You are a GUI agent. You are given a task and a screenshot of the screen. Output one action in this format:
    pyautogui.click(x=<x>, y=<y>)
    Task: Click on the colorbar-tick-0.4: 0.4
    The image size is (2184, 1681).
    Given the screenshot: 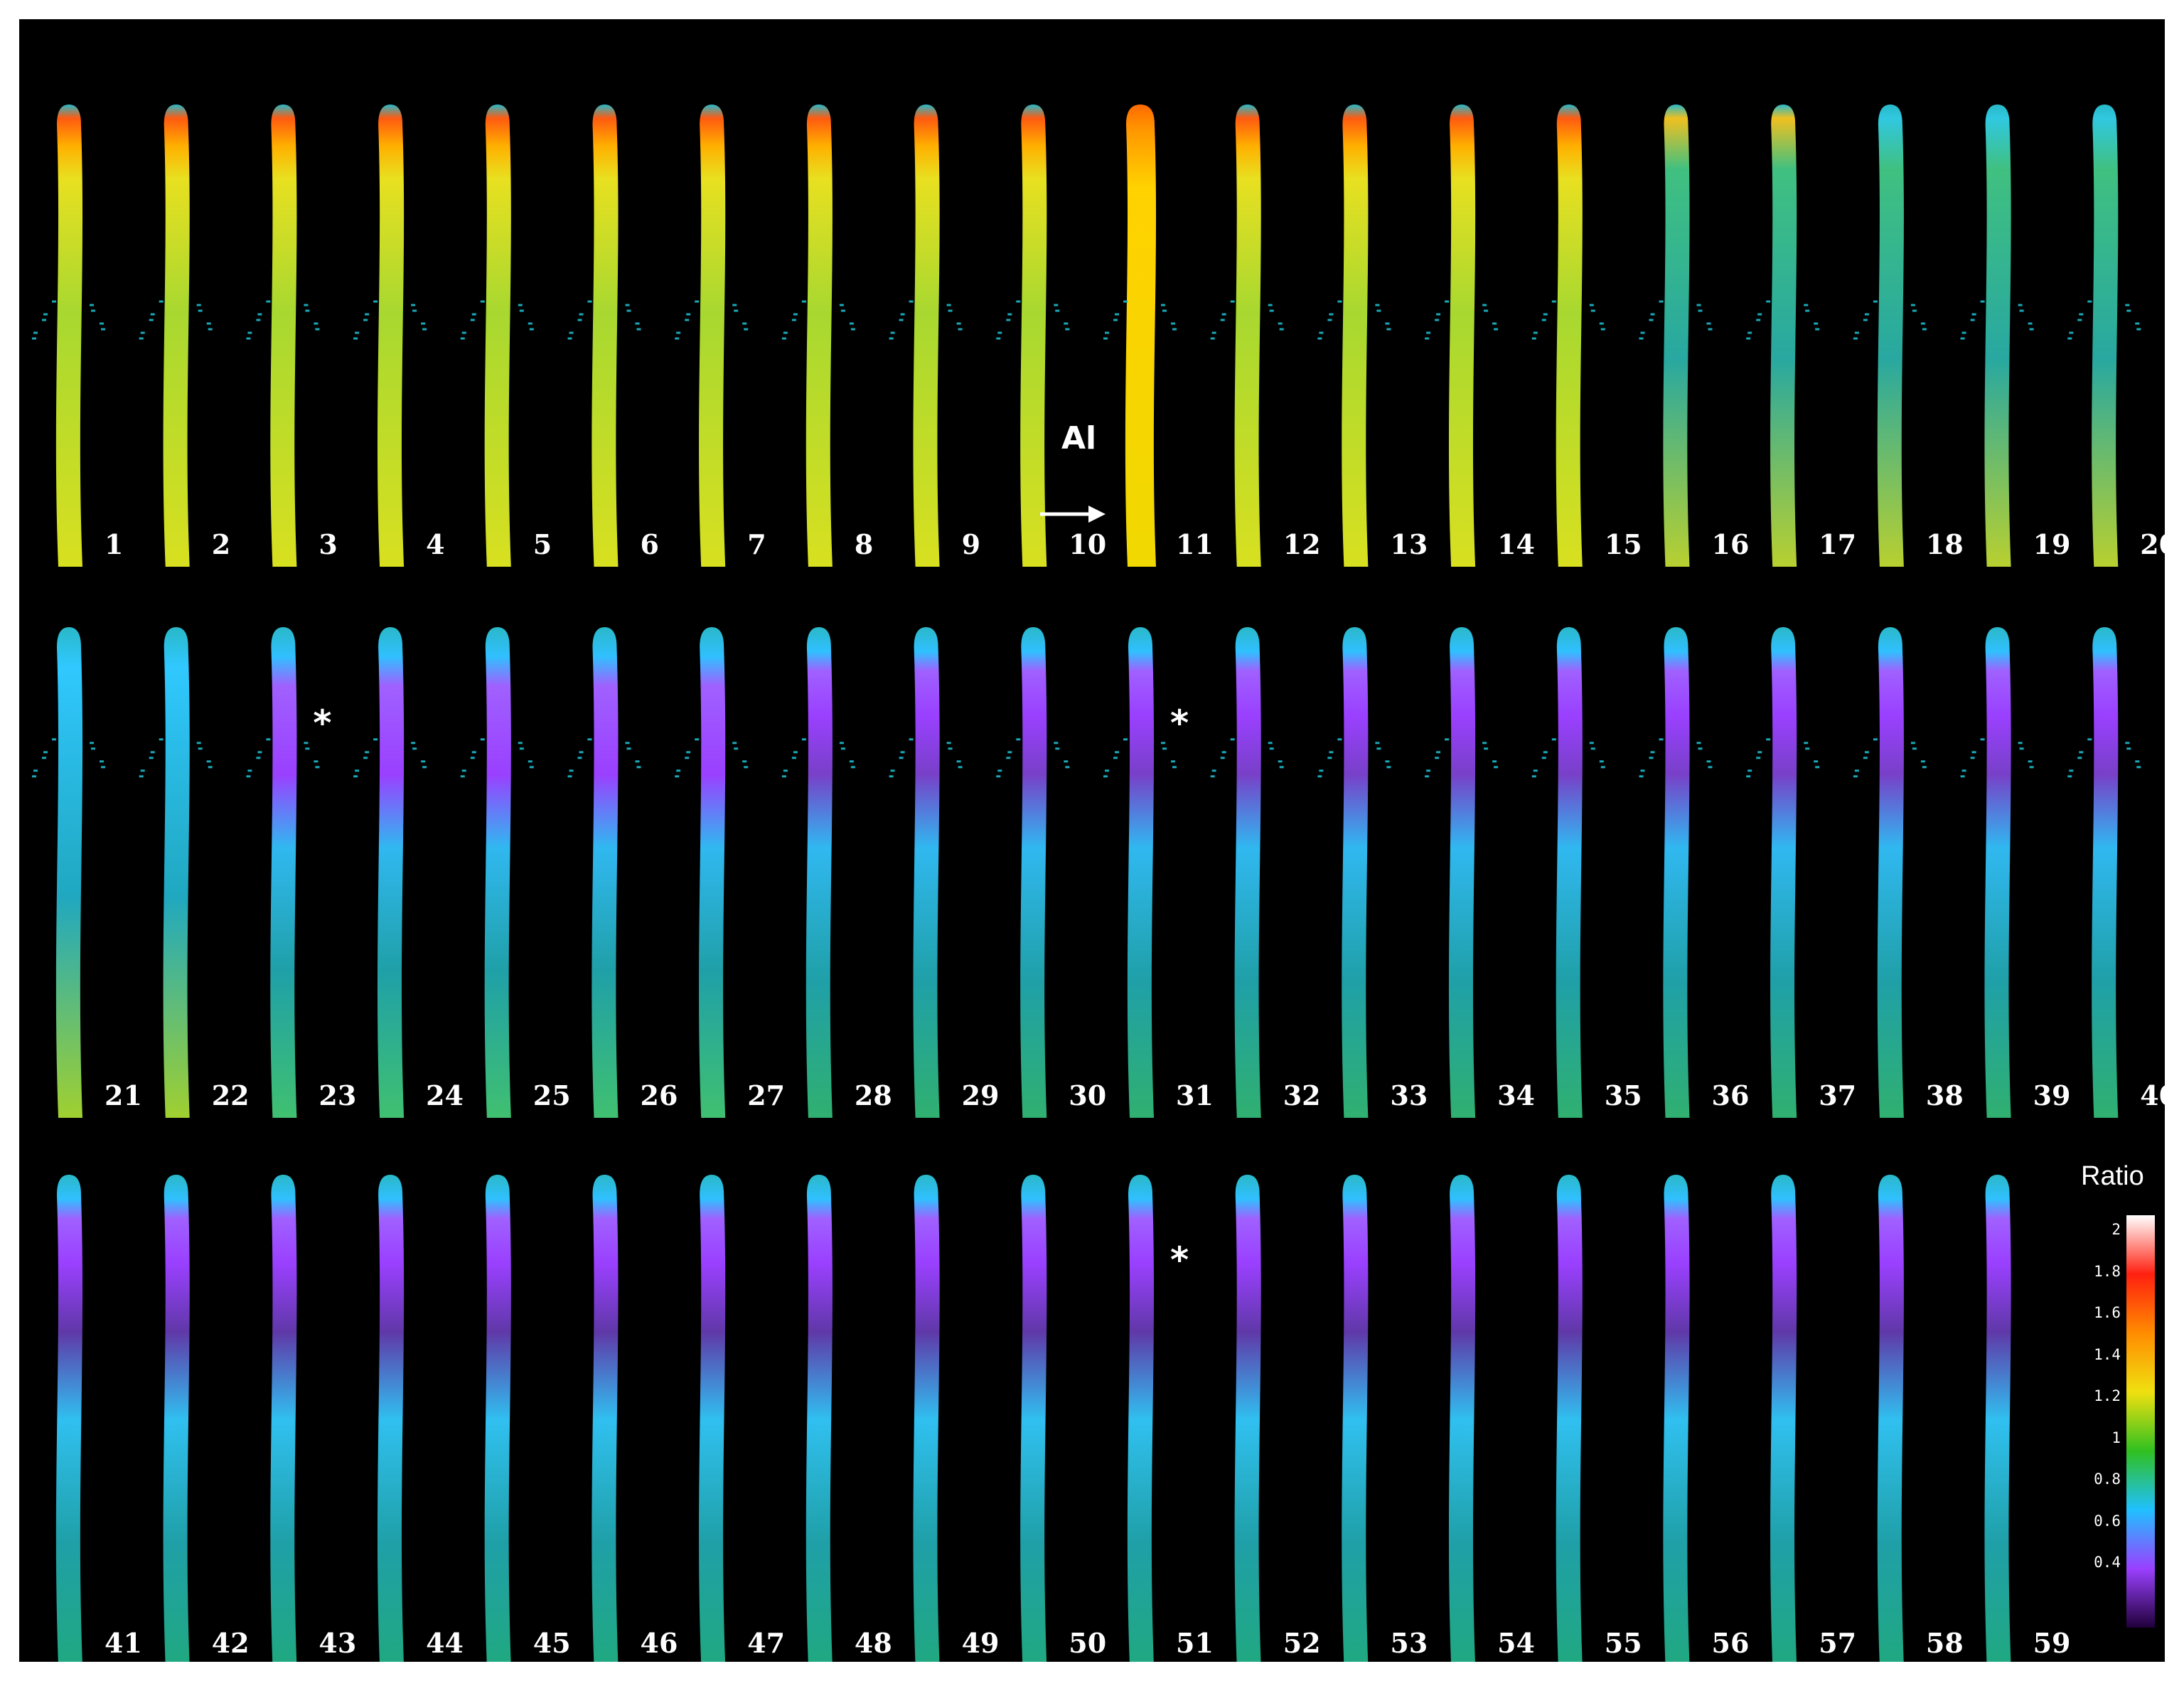 What is the action you would take?
    pyautogui.click(x=2107, y=1562)
    